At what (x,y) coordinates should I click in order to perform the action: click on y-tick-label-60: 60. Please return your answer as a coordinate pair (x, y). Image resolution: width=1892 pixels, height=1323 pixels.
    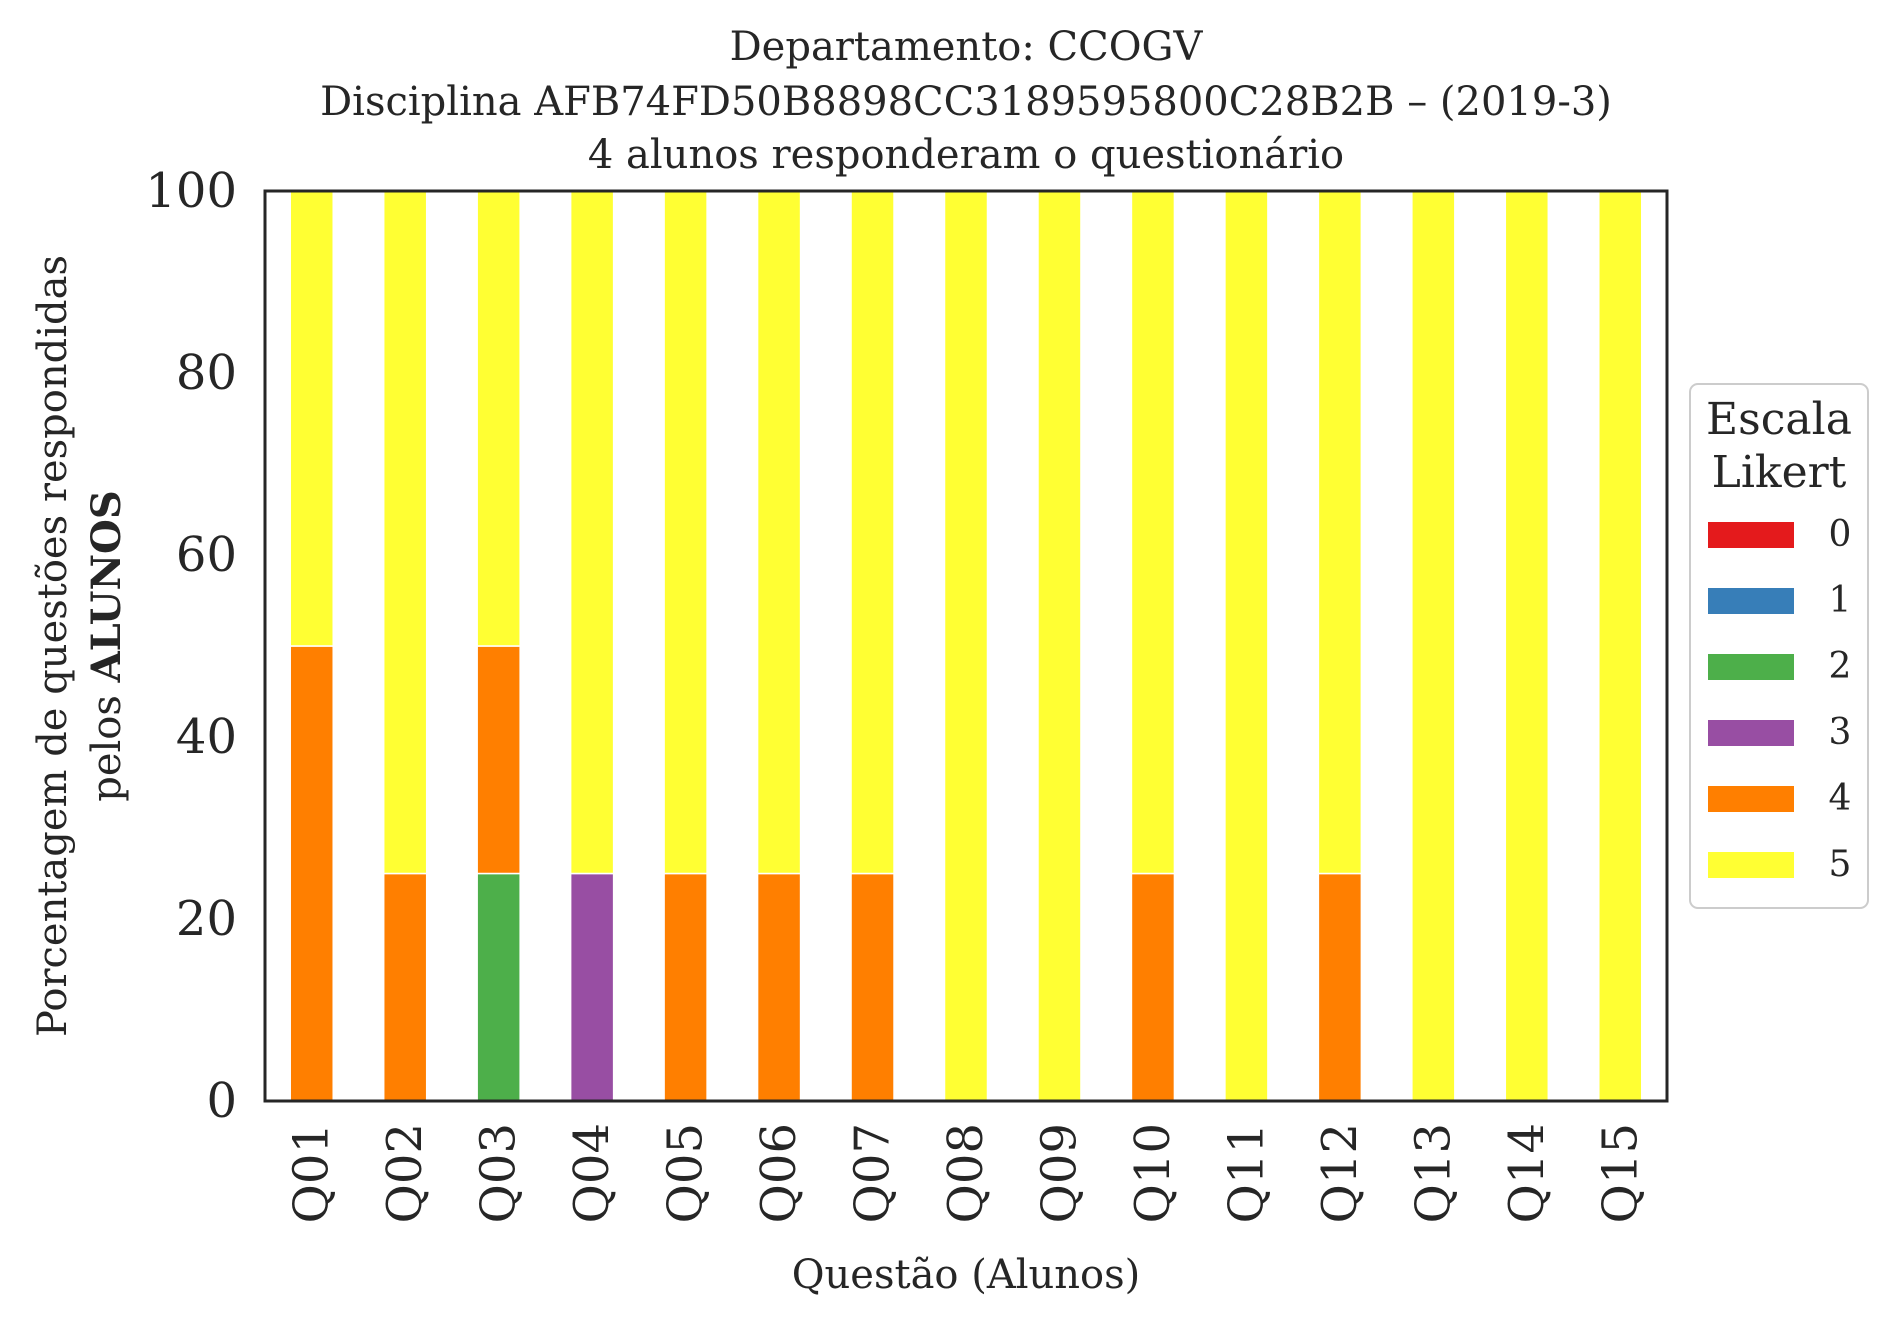
    Looking at the image, I should click on (206, 555).